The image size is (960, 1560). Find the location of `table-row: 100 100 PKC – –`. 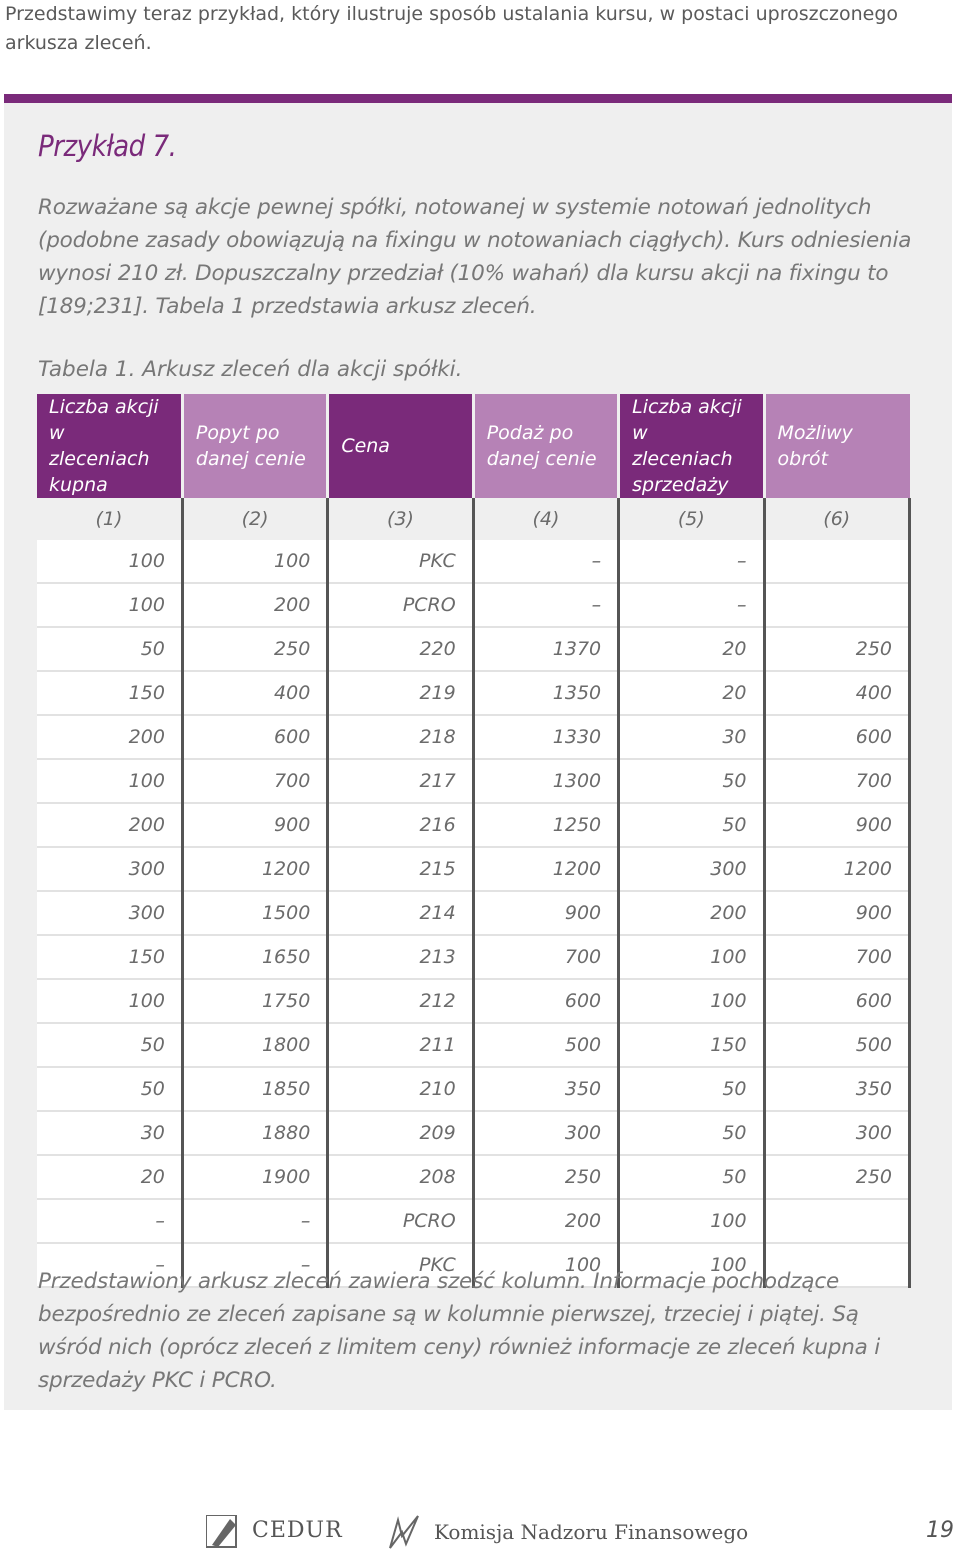

table-row: 100 100 PKC – – is located at coordinates (474, 562).